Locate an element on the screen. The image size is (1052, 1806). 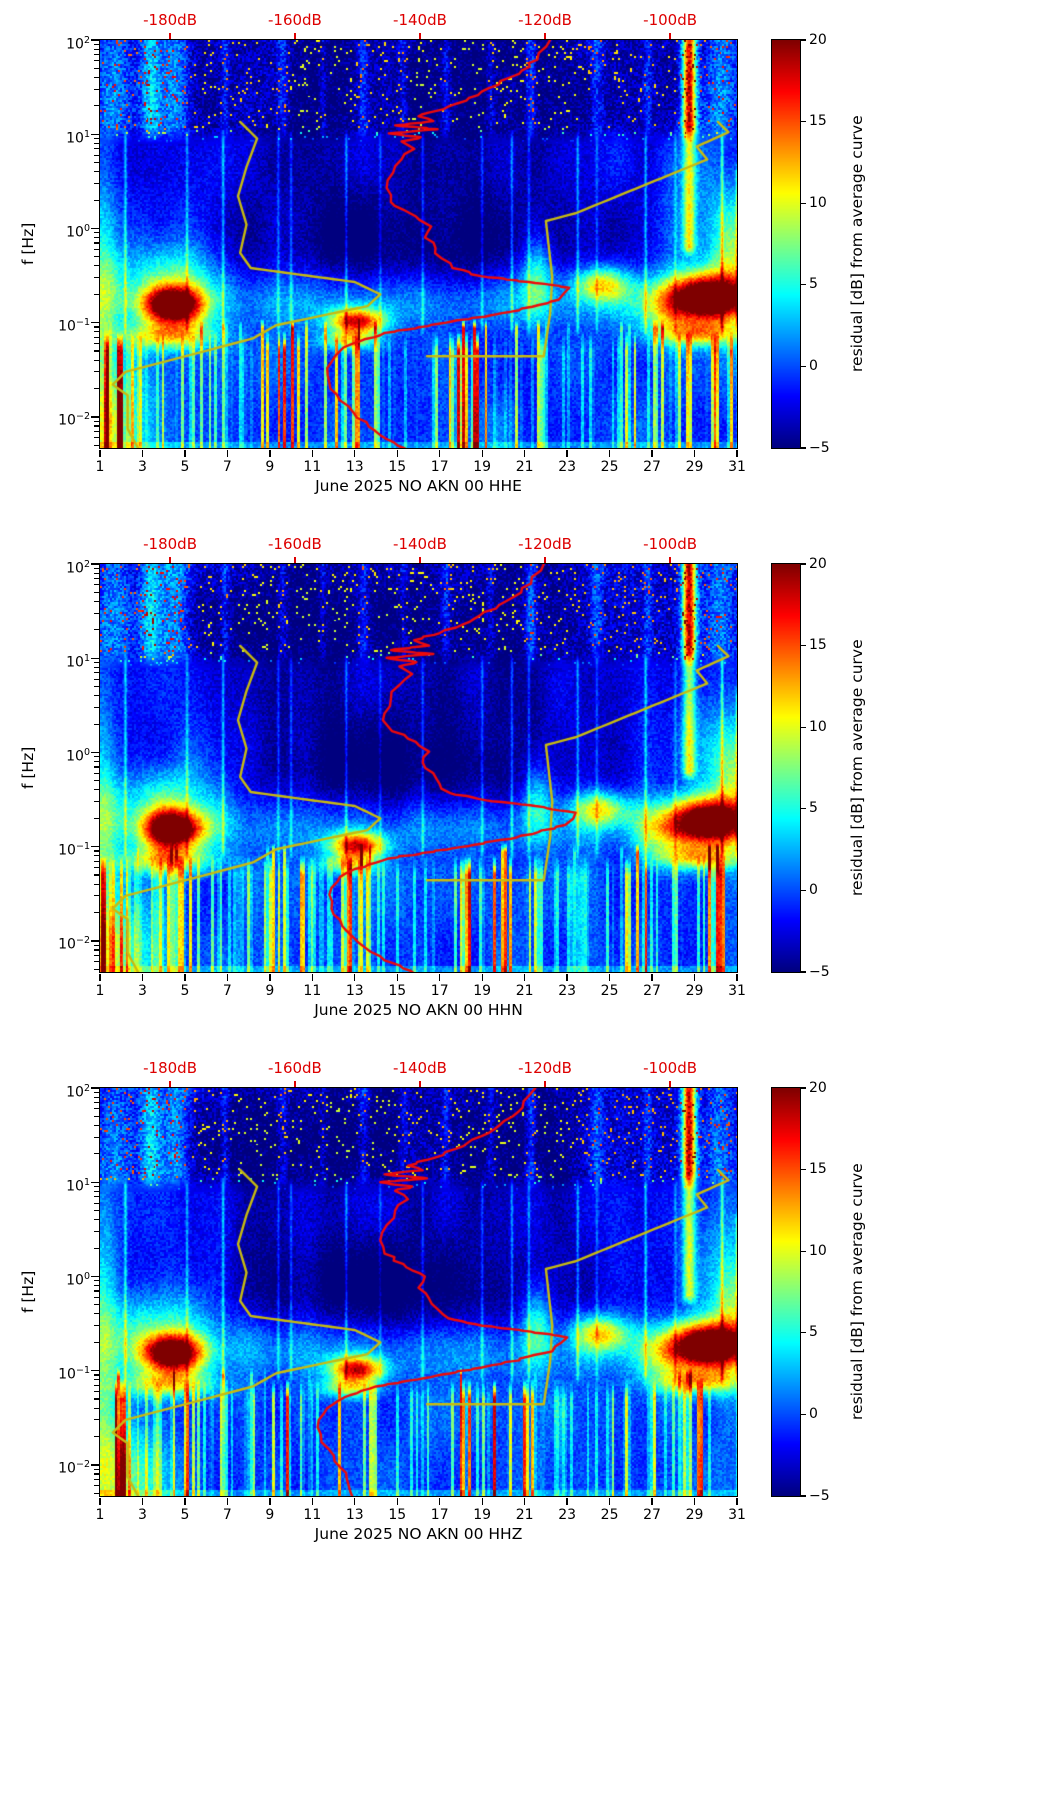
spectrogram-heatmap-canvas-hhz is located at coordinates (418, 1292).